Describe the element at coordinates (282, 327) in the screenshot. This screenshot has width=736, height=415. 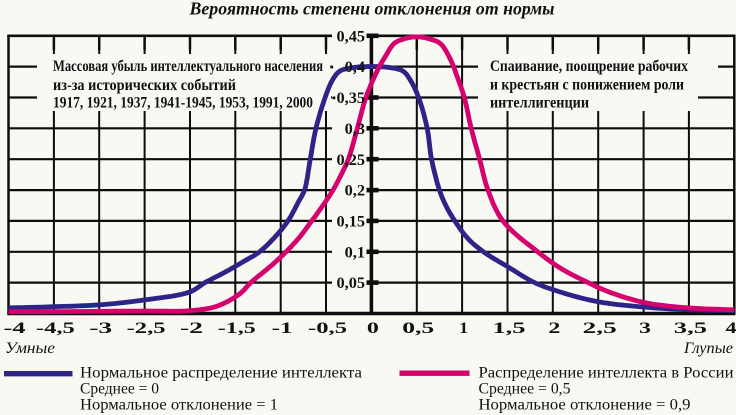
I see `svg-text: -1` at that location.